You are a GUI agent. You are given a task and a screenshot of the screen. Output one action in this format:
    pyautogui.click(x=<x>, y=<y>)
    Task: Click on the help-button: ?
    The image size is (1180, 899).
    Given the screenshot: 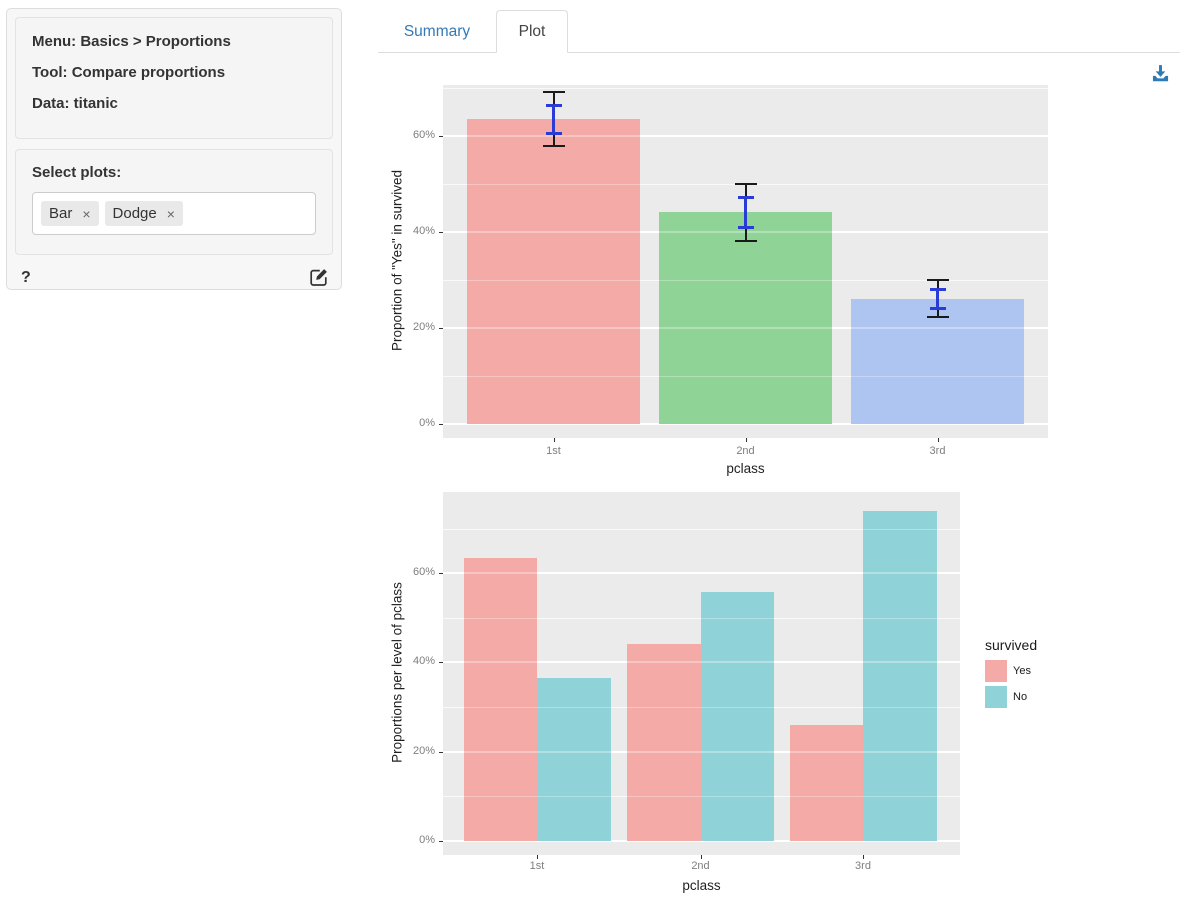 What is the action you would take?
    pyautogui.click(x=26, y=277)
    